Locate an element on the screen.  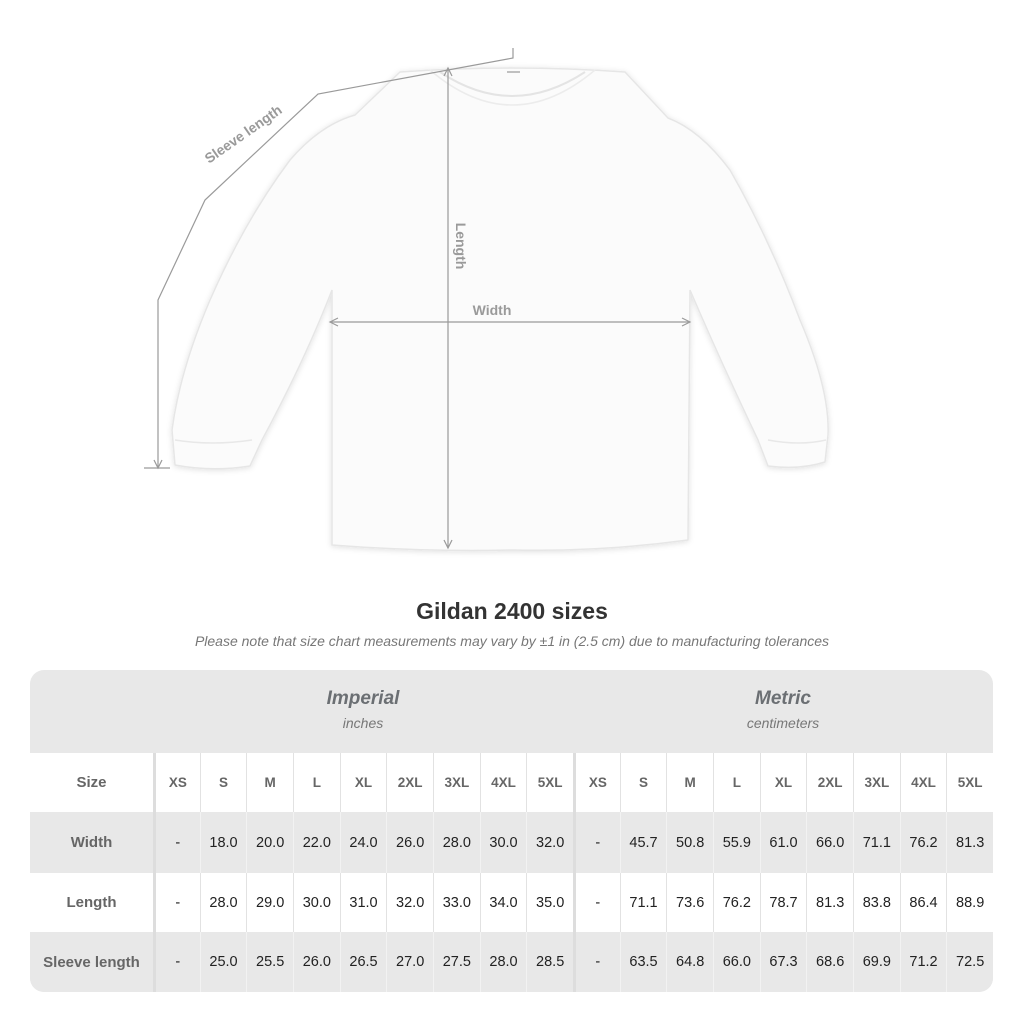
metric-value-cell: 64.8 is located at coordinates (689, 962).